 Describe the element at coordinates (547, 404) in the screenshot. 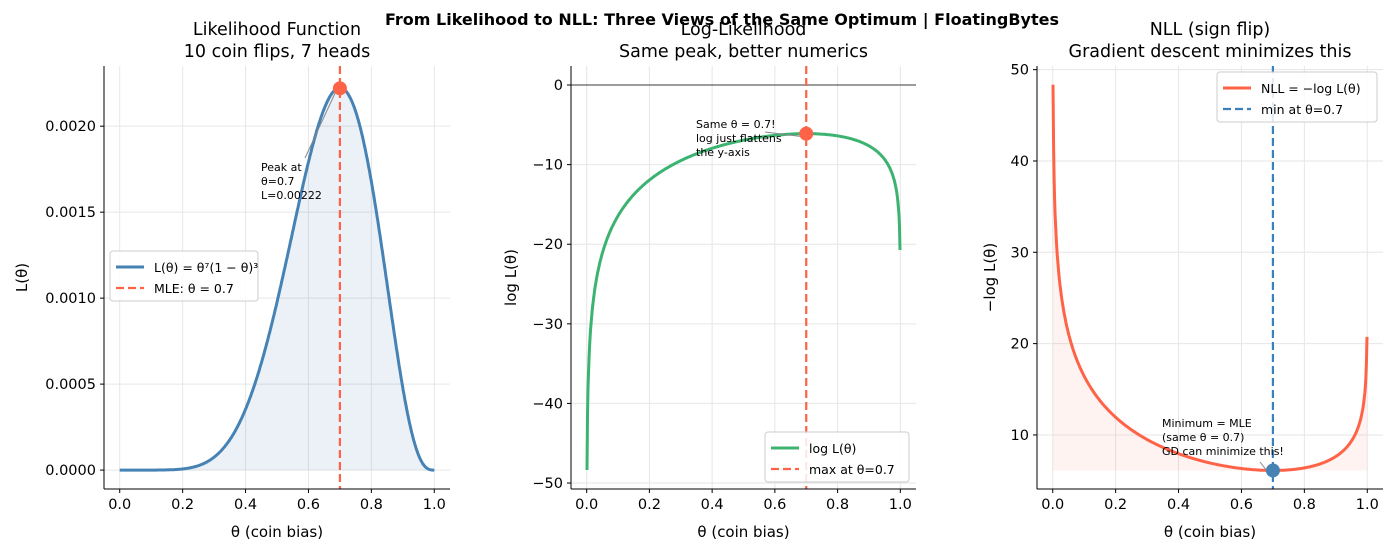

I see `y-tick-label: −40` at that location.